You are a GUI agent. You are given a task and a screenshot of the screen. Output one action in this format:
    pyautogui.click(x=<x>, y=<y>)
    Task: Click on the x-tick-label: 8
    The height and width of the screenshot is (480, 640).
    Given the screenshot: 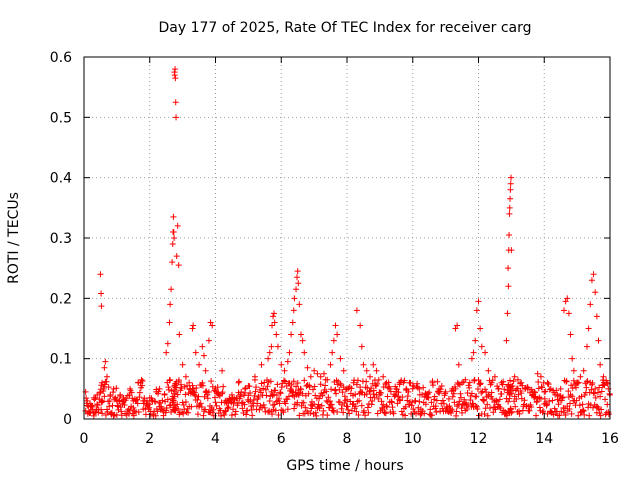 What is the action you would take?
    pyautogui.click(x=347, y=439)
    